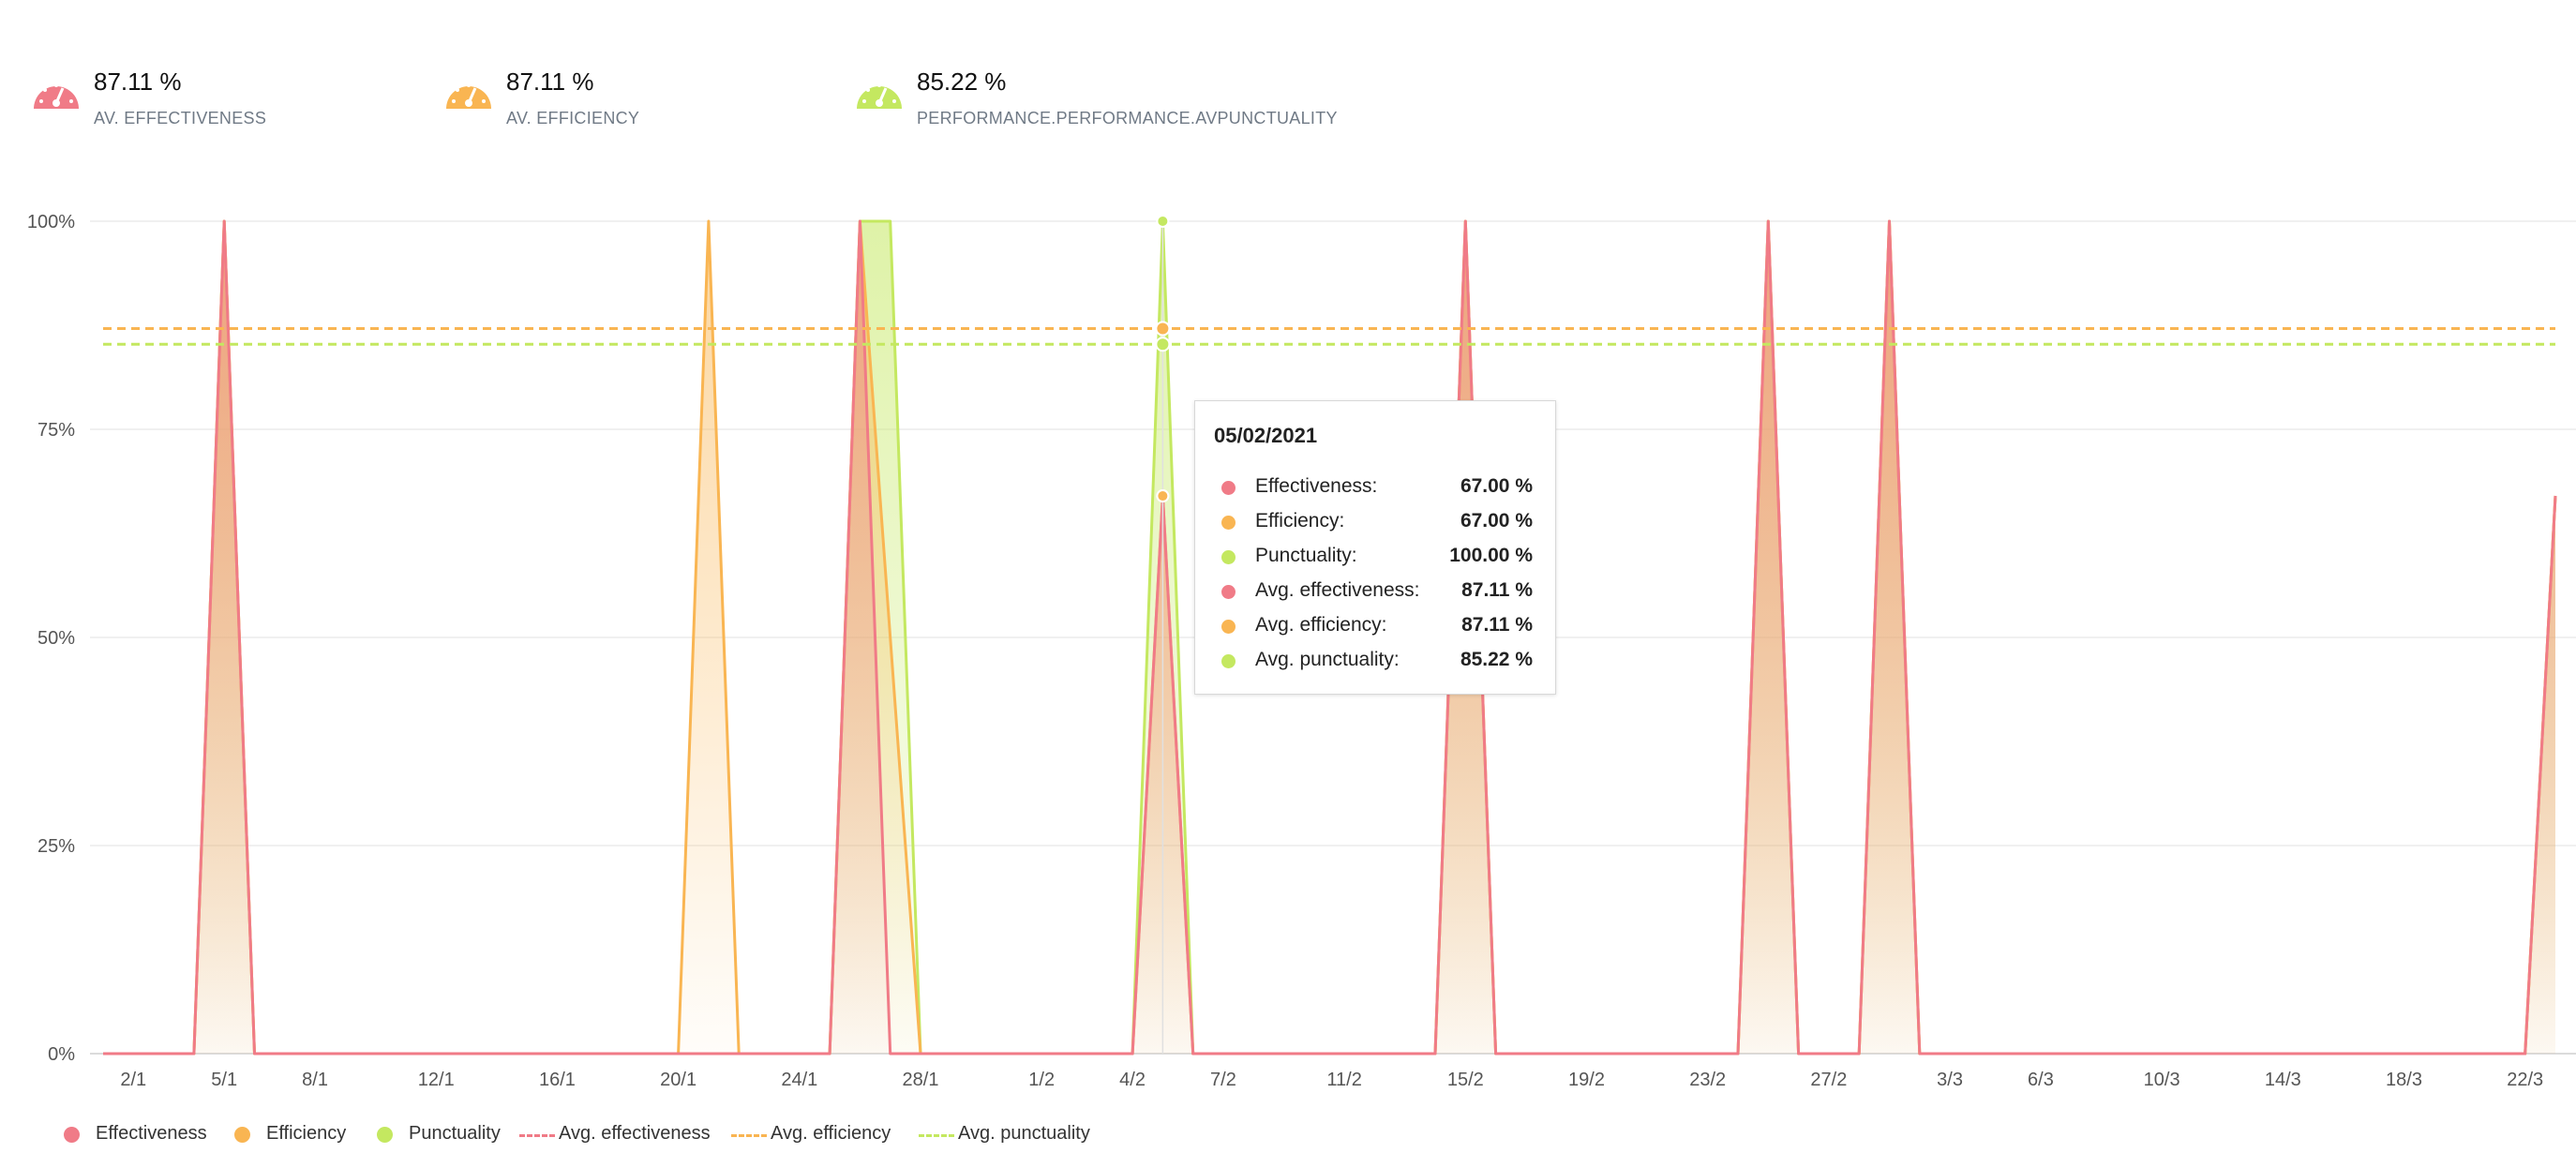 The height and width of the screenshot is (1168, 2576). Describe the element at coordinates (1587, 1080) in the screenshot. I see `x-tick-label: 19/2` at that location.